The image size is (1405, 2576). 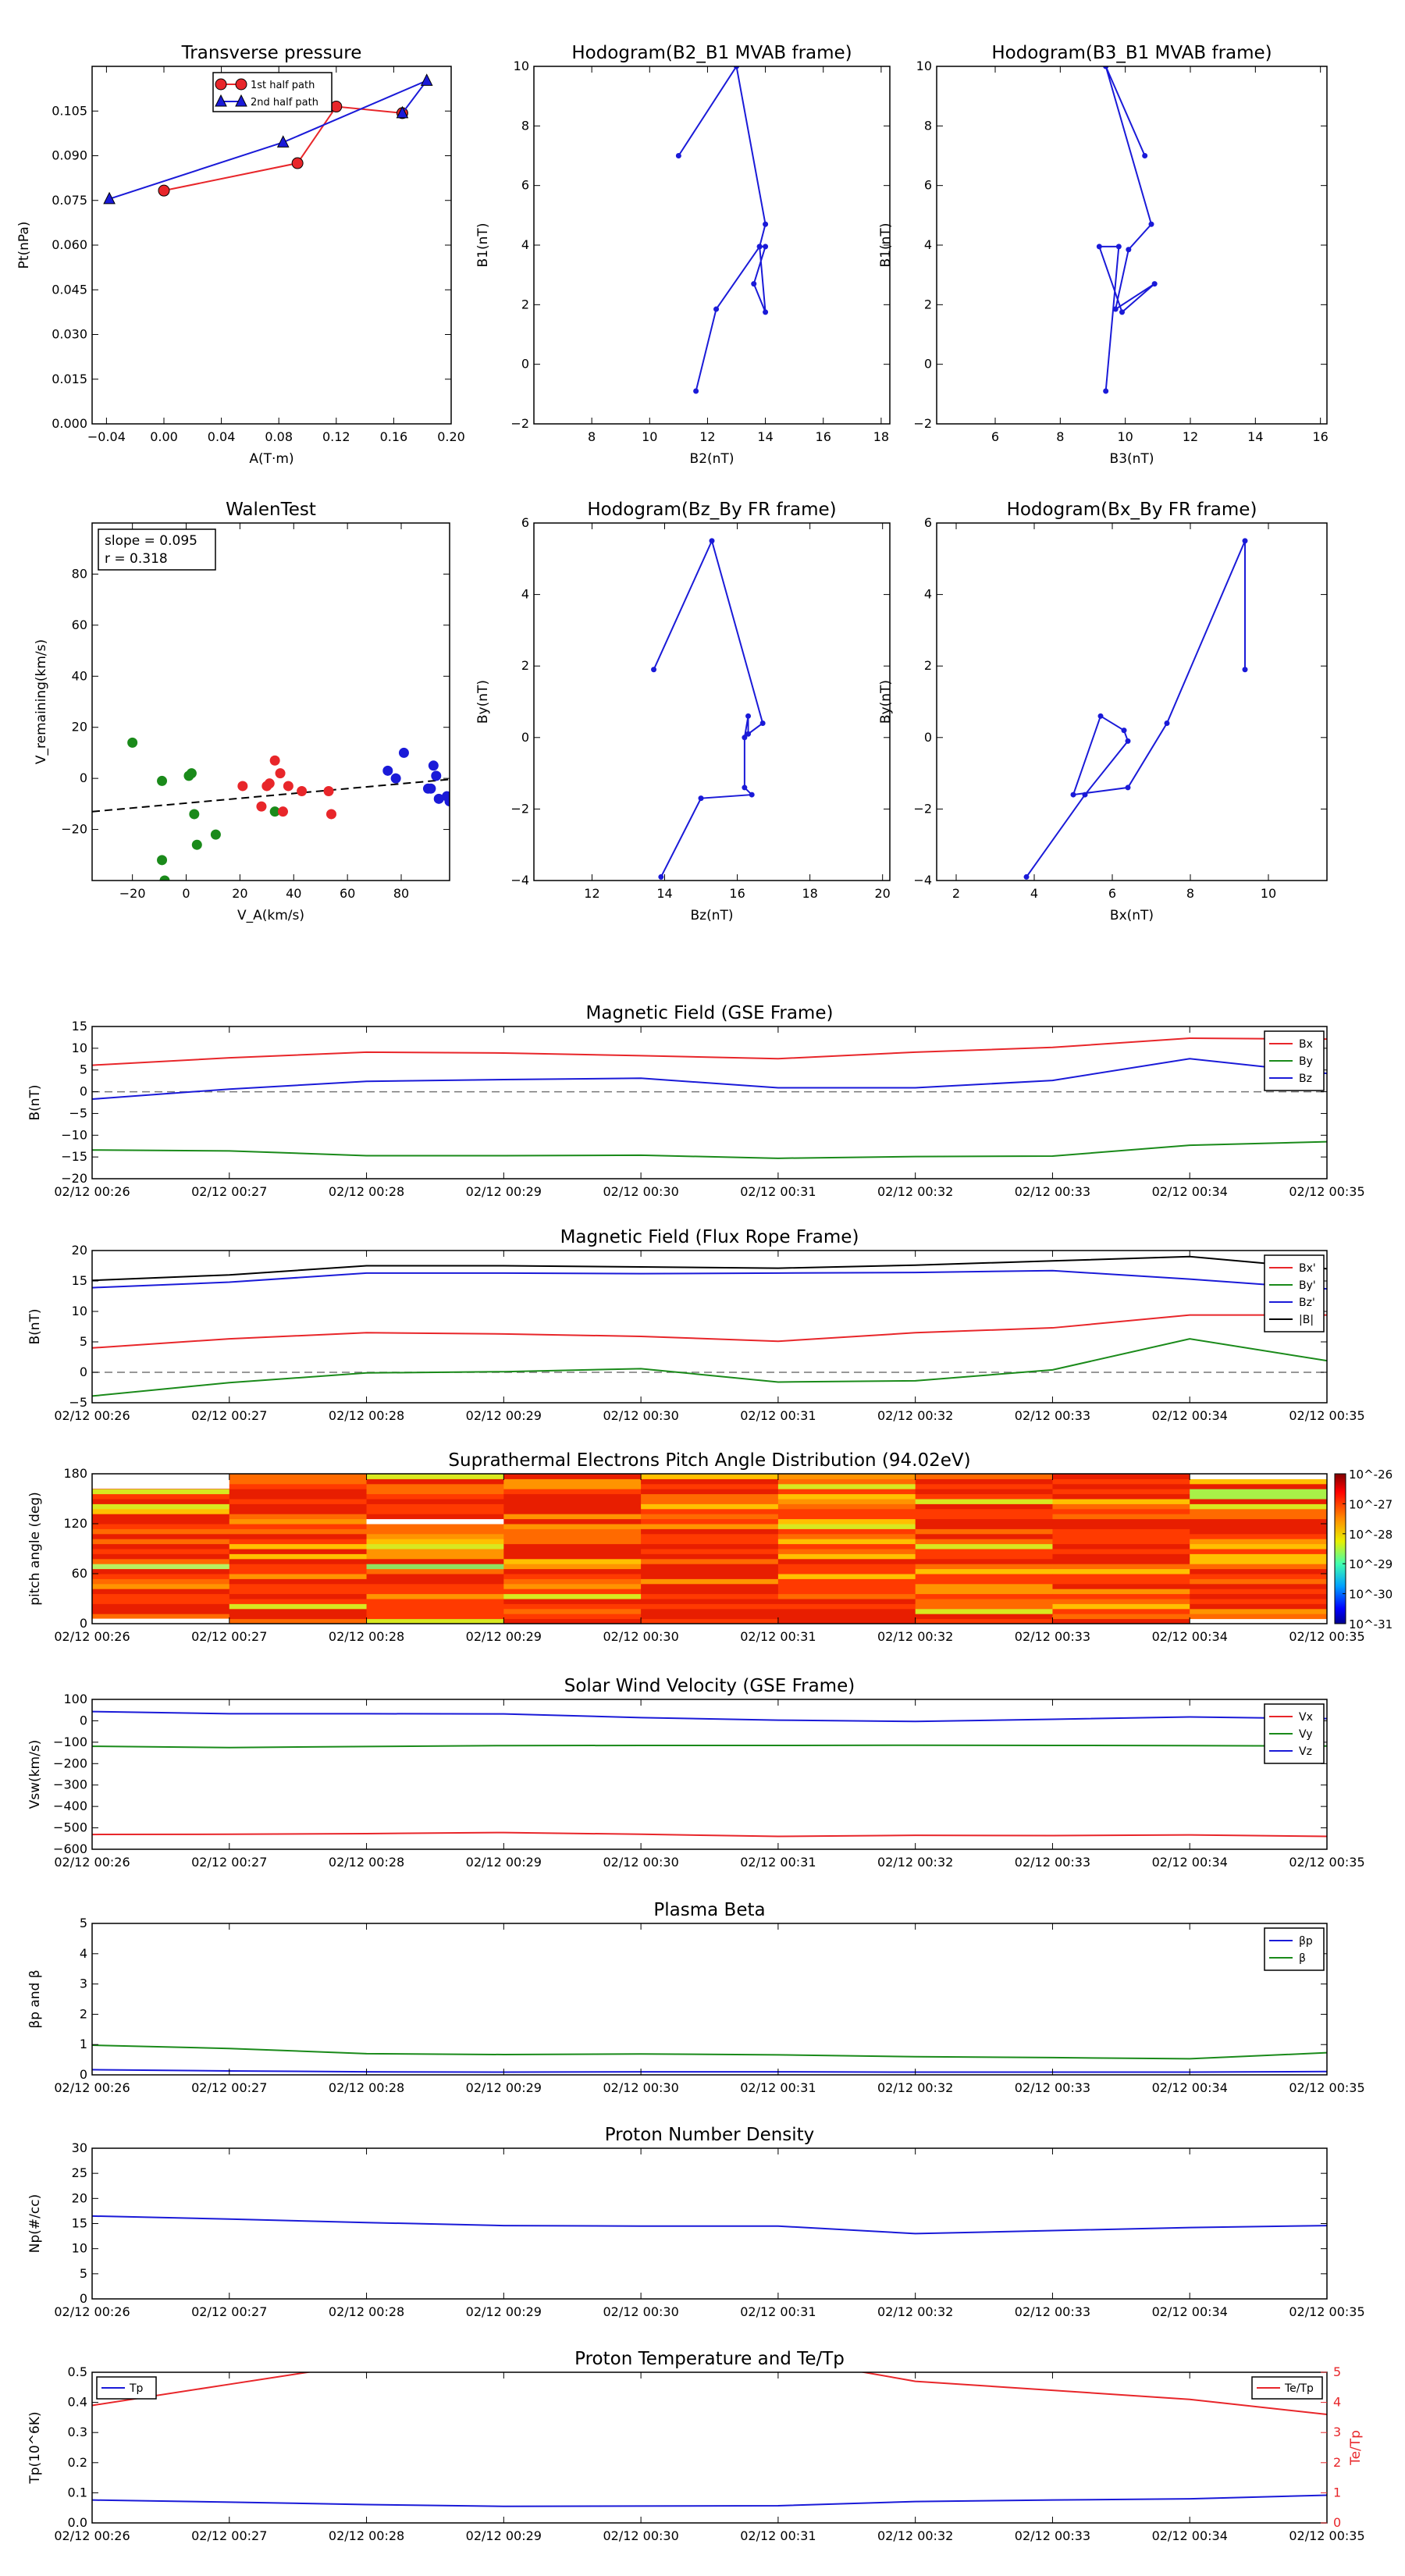 What do you see at coordinates (1306, 1735) in the screenshot?
I see `legend-label: Vy` at bounding box center [1306, 1735].